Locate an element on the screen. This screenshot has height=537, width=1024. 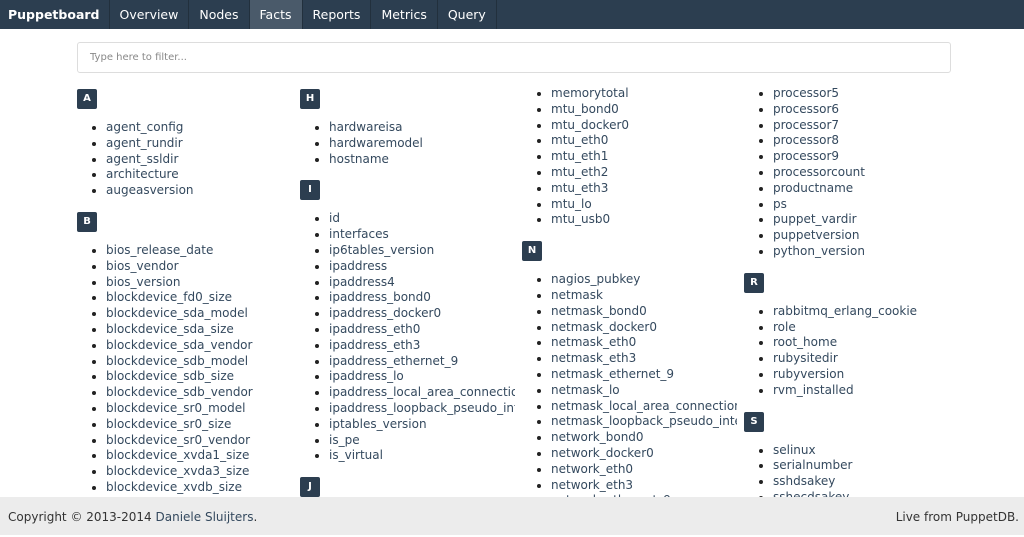
fact-link: productname is located at coordinates (866, 189).